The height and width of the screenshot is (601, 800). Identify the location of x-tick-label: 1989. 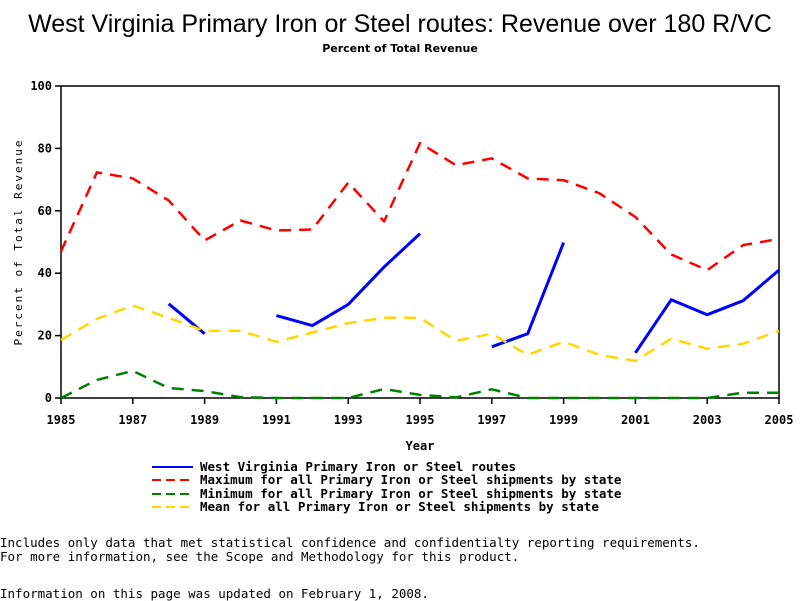
(204, 420).